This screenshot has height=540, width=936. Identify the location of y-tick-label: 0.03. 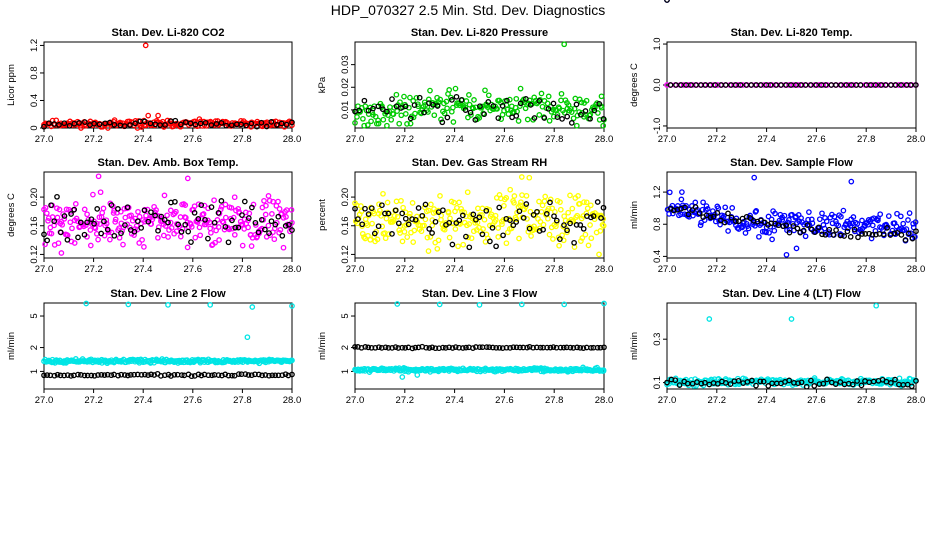
(345, 64).